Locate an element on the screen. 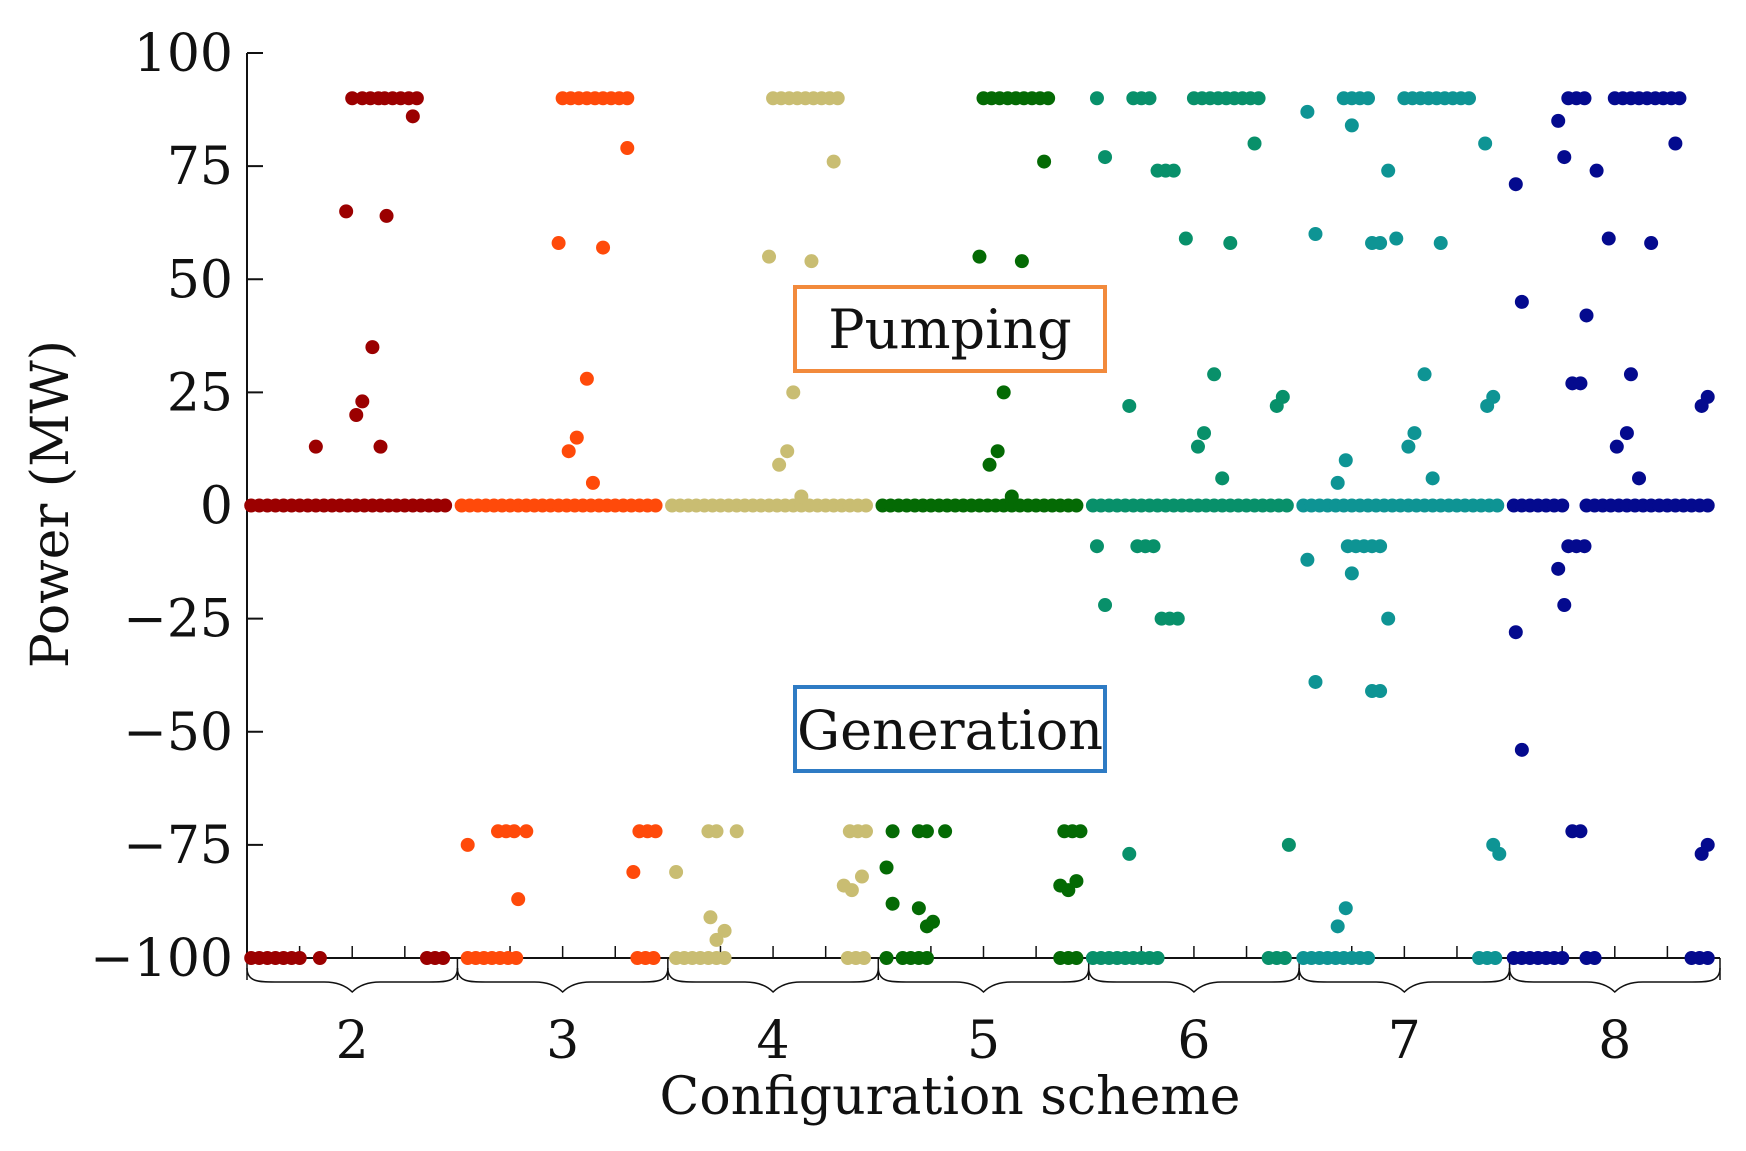 The width and height of the screenshot is (1746, 1151). y-tick-label: 100 is located at coordinates (183, 54).